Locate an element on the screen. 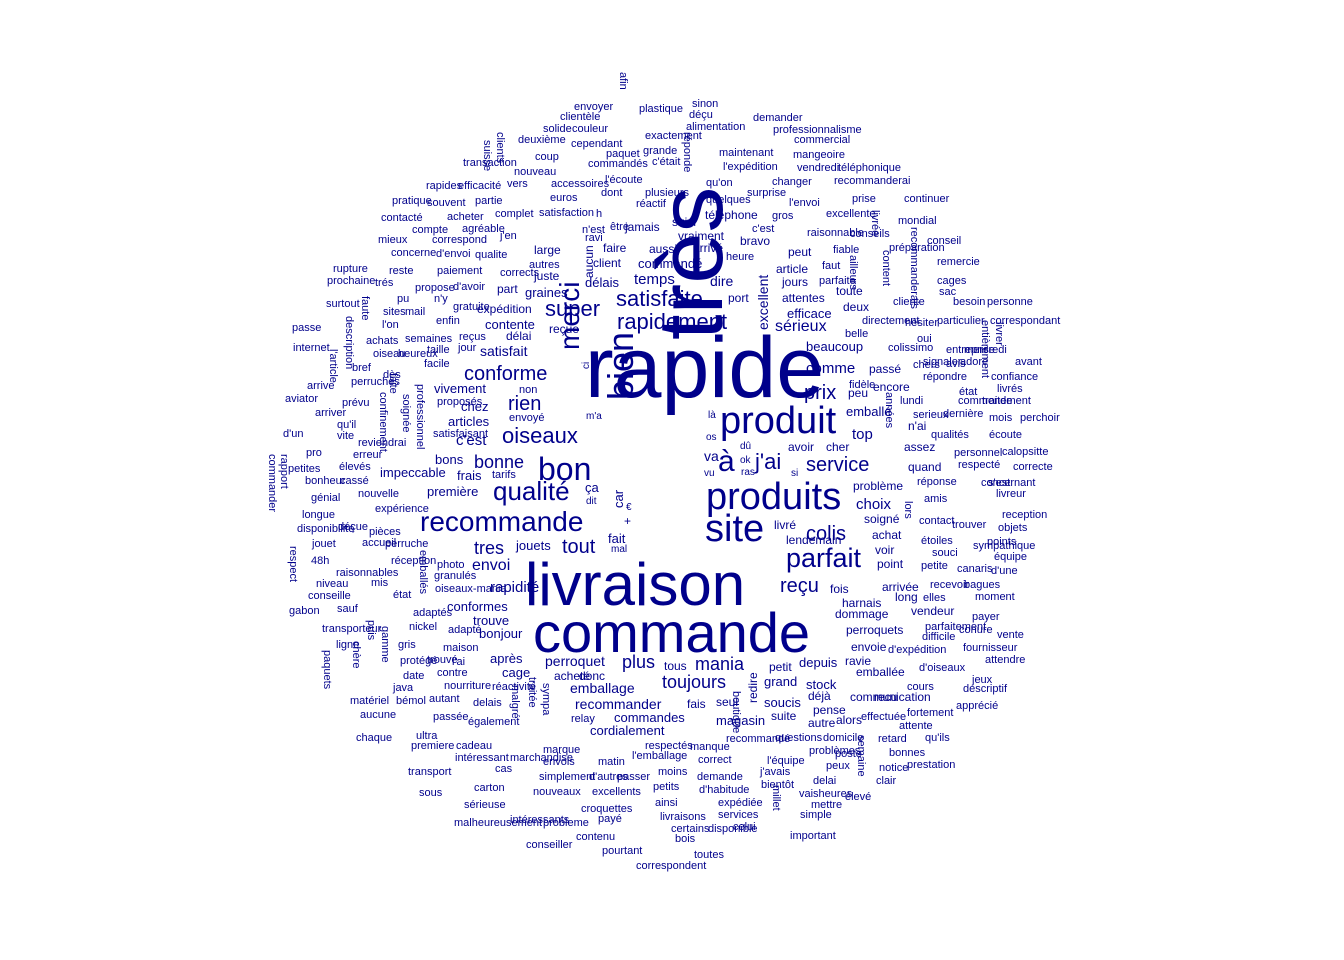  word-cloud-term: aucune is located at coordinates (378, 715).